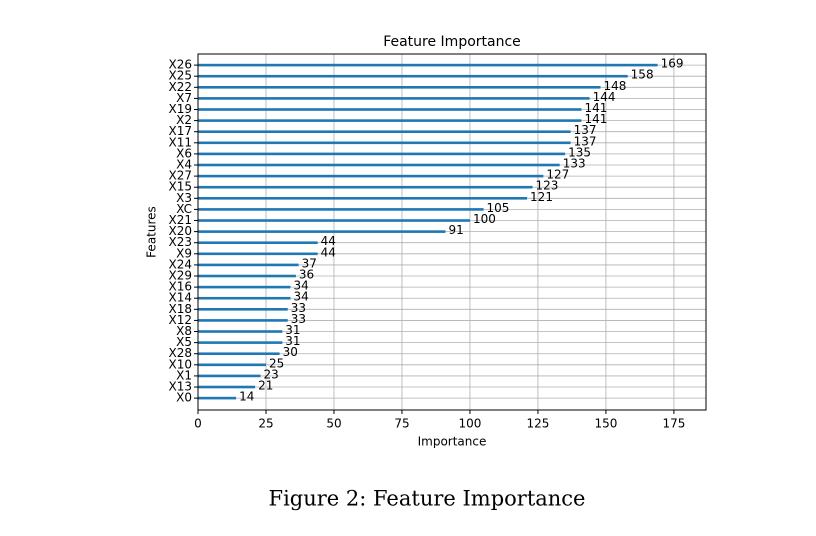  What do you see at coordinates (184, 198) in the screenshot?
I see `y-tick-label: X3` at bounding box center [184, 198].